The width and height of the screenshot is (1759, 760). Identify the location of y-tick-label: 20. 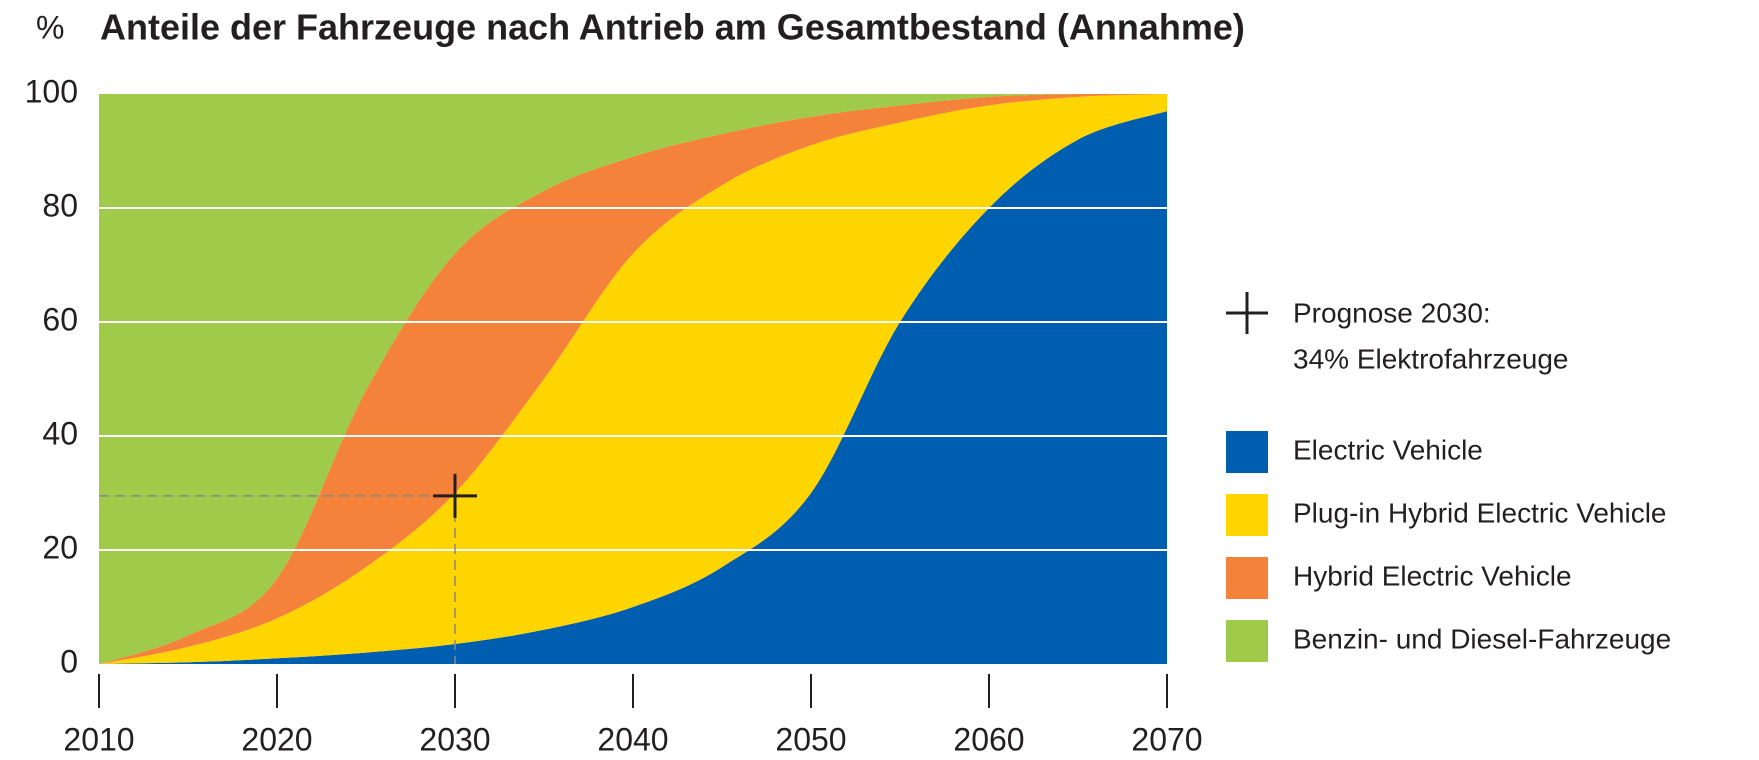
(60, 547).